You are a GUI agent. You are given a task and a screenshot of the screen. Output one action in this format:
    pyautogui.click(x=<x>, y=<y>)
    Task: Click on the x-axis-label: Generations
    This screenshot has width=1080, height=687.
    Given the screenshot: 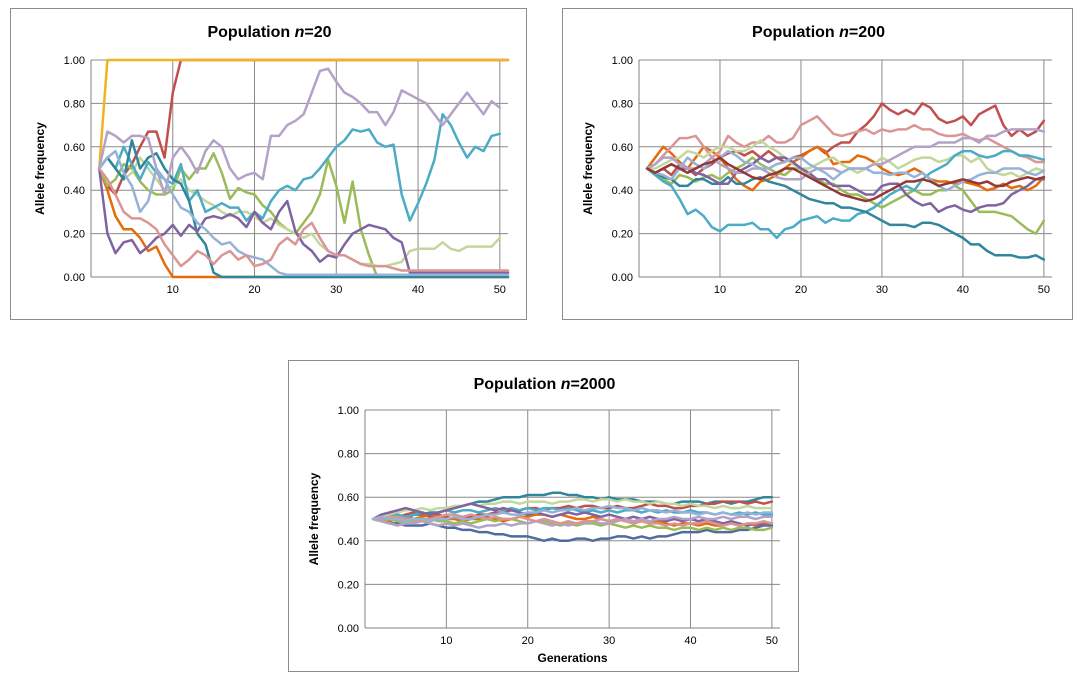 What is the action you would take?
    pyautogui.click(x=572, y=658)
    